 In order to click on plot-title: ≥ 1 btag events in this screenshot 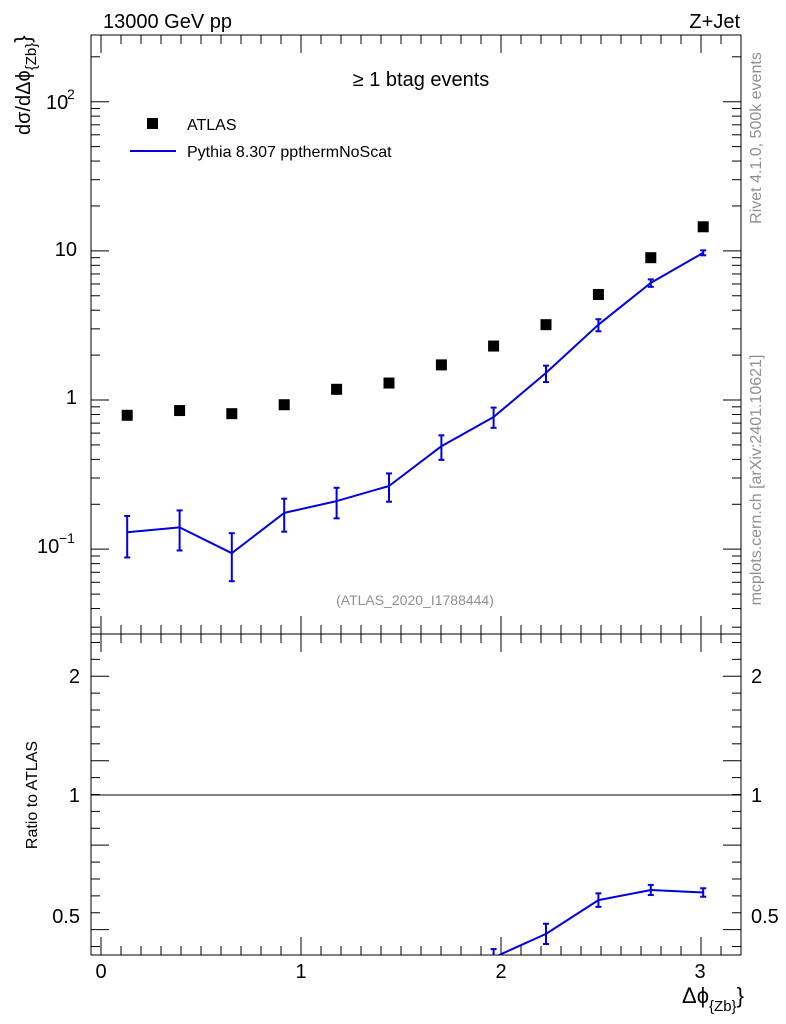, I will do `click(421, 80)`.